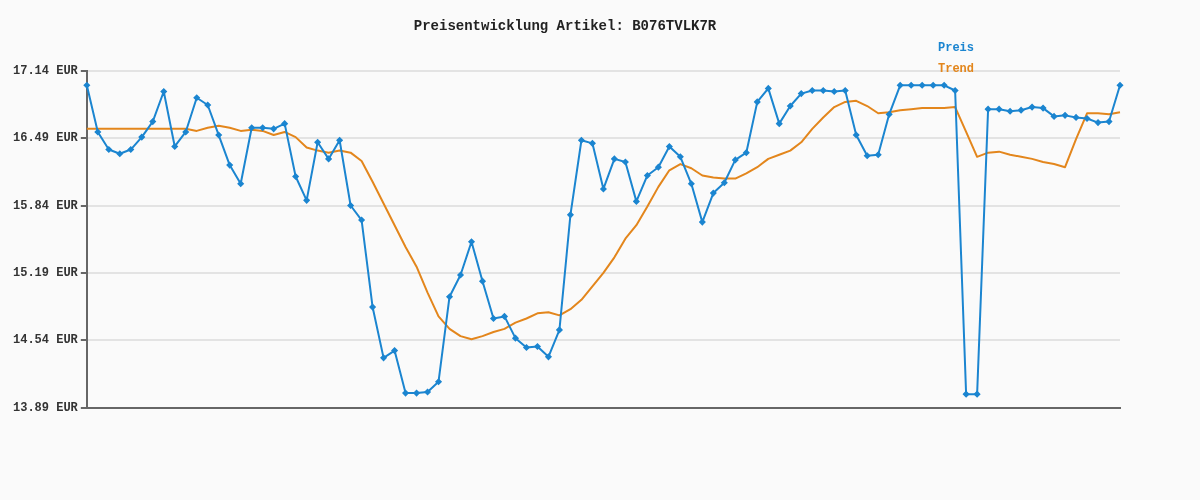 Image resolution: width=1200 pixels, height=500 pixels. I want to click on text: Trend, so click(956, 69).